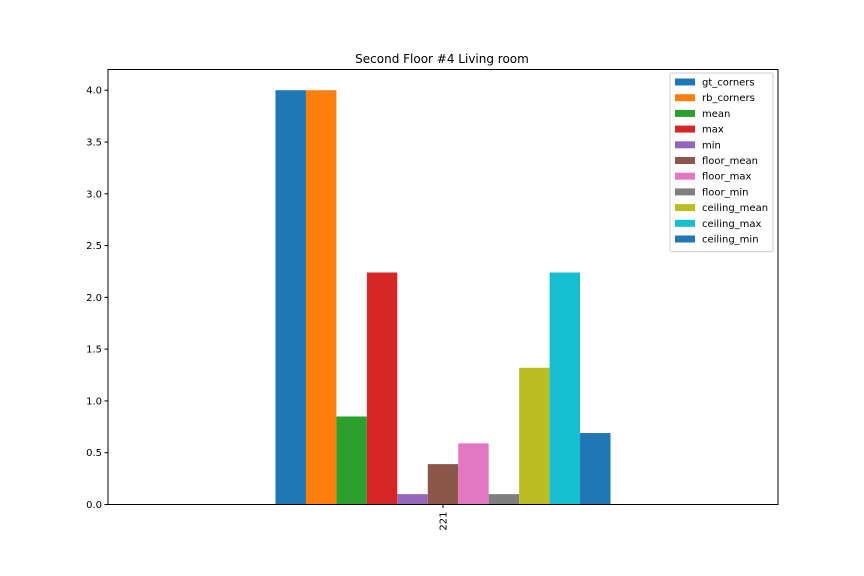  I want to click on legend-swatch-ceiling-max, so click(685, 223).